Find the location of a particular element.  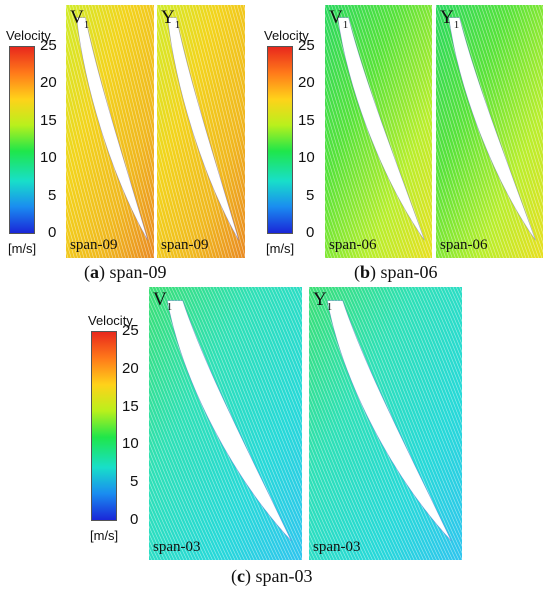

position-subscript: 1 is located at coordinates (345, 24).